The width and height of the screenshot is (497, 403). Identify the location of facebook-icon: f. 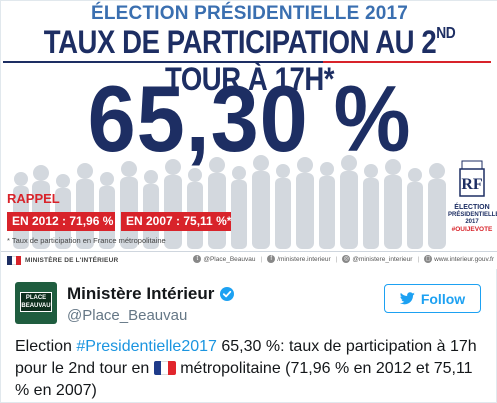
(271, 259).